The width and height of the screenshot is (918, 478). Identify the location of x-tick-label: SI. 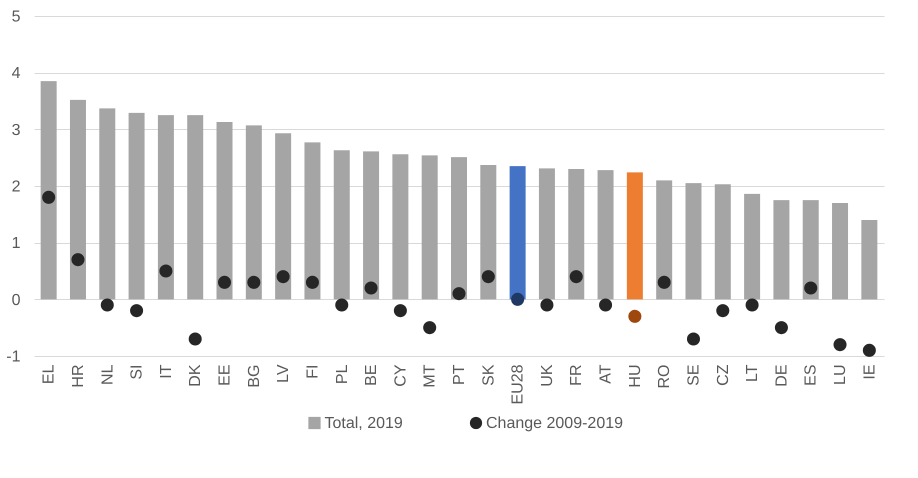
(137, 372).